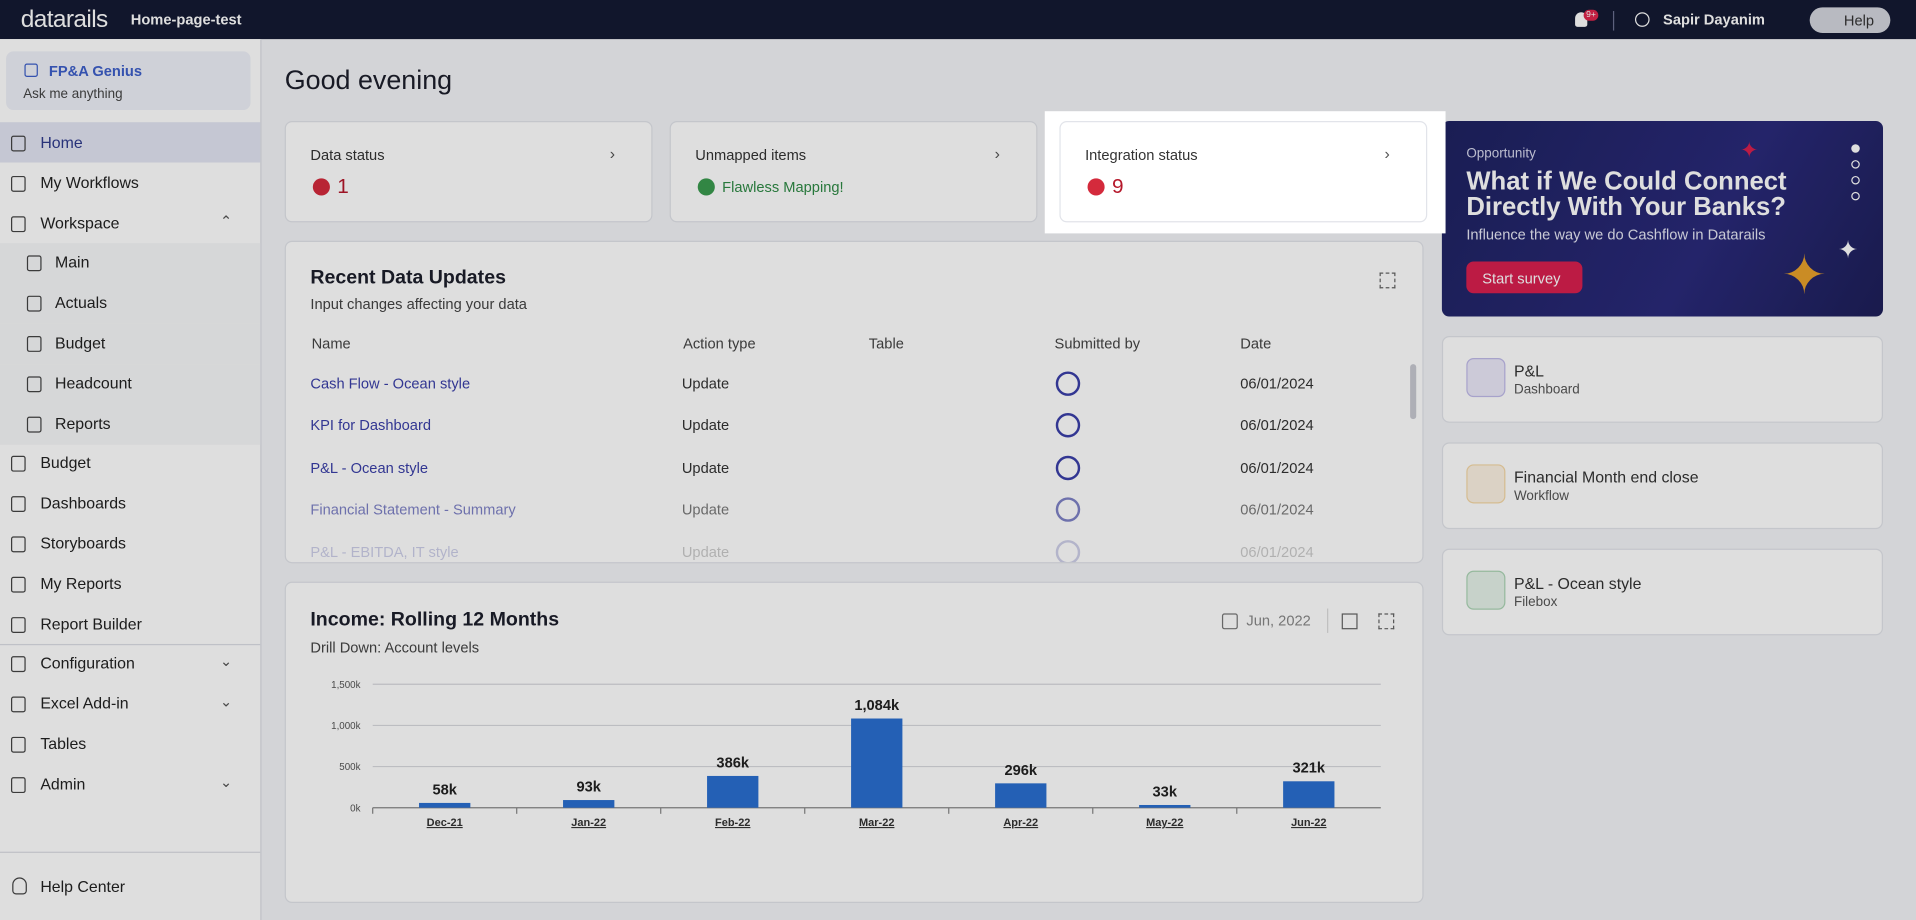 The height and width of the screenshot is (920, 1916). What do you see at coordinates (355, 808) in the screenshot?
I see `y-tick-label: 0k` at bounding box center [355, 808].